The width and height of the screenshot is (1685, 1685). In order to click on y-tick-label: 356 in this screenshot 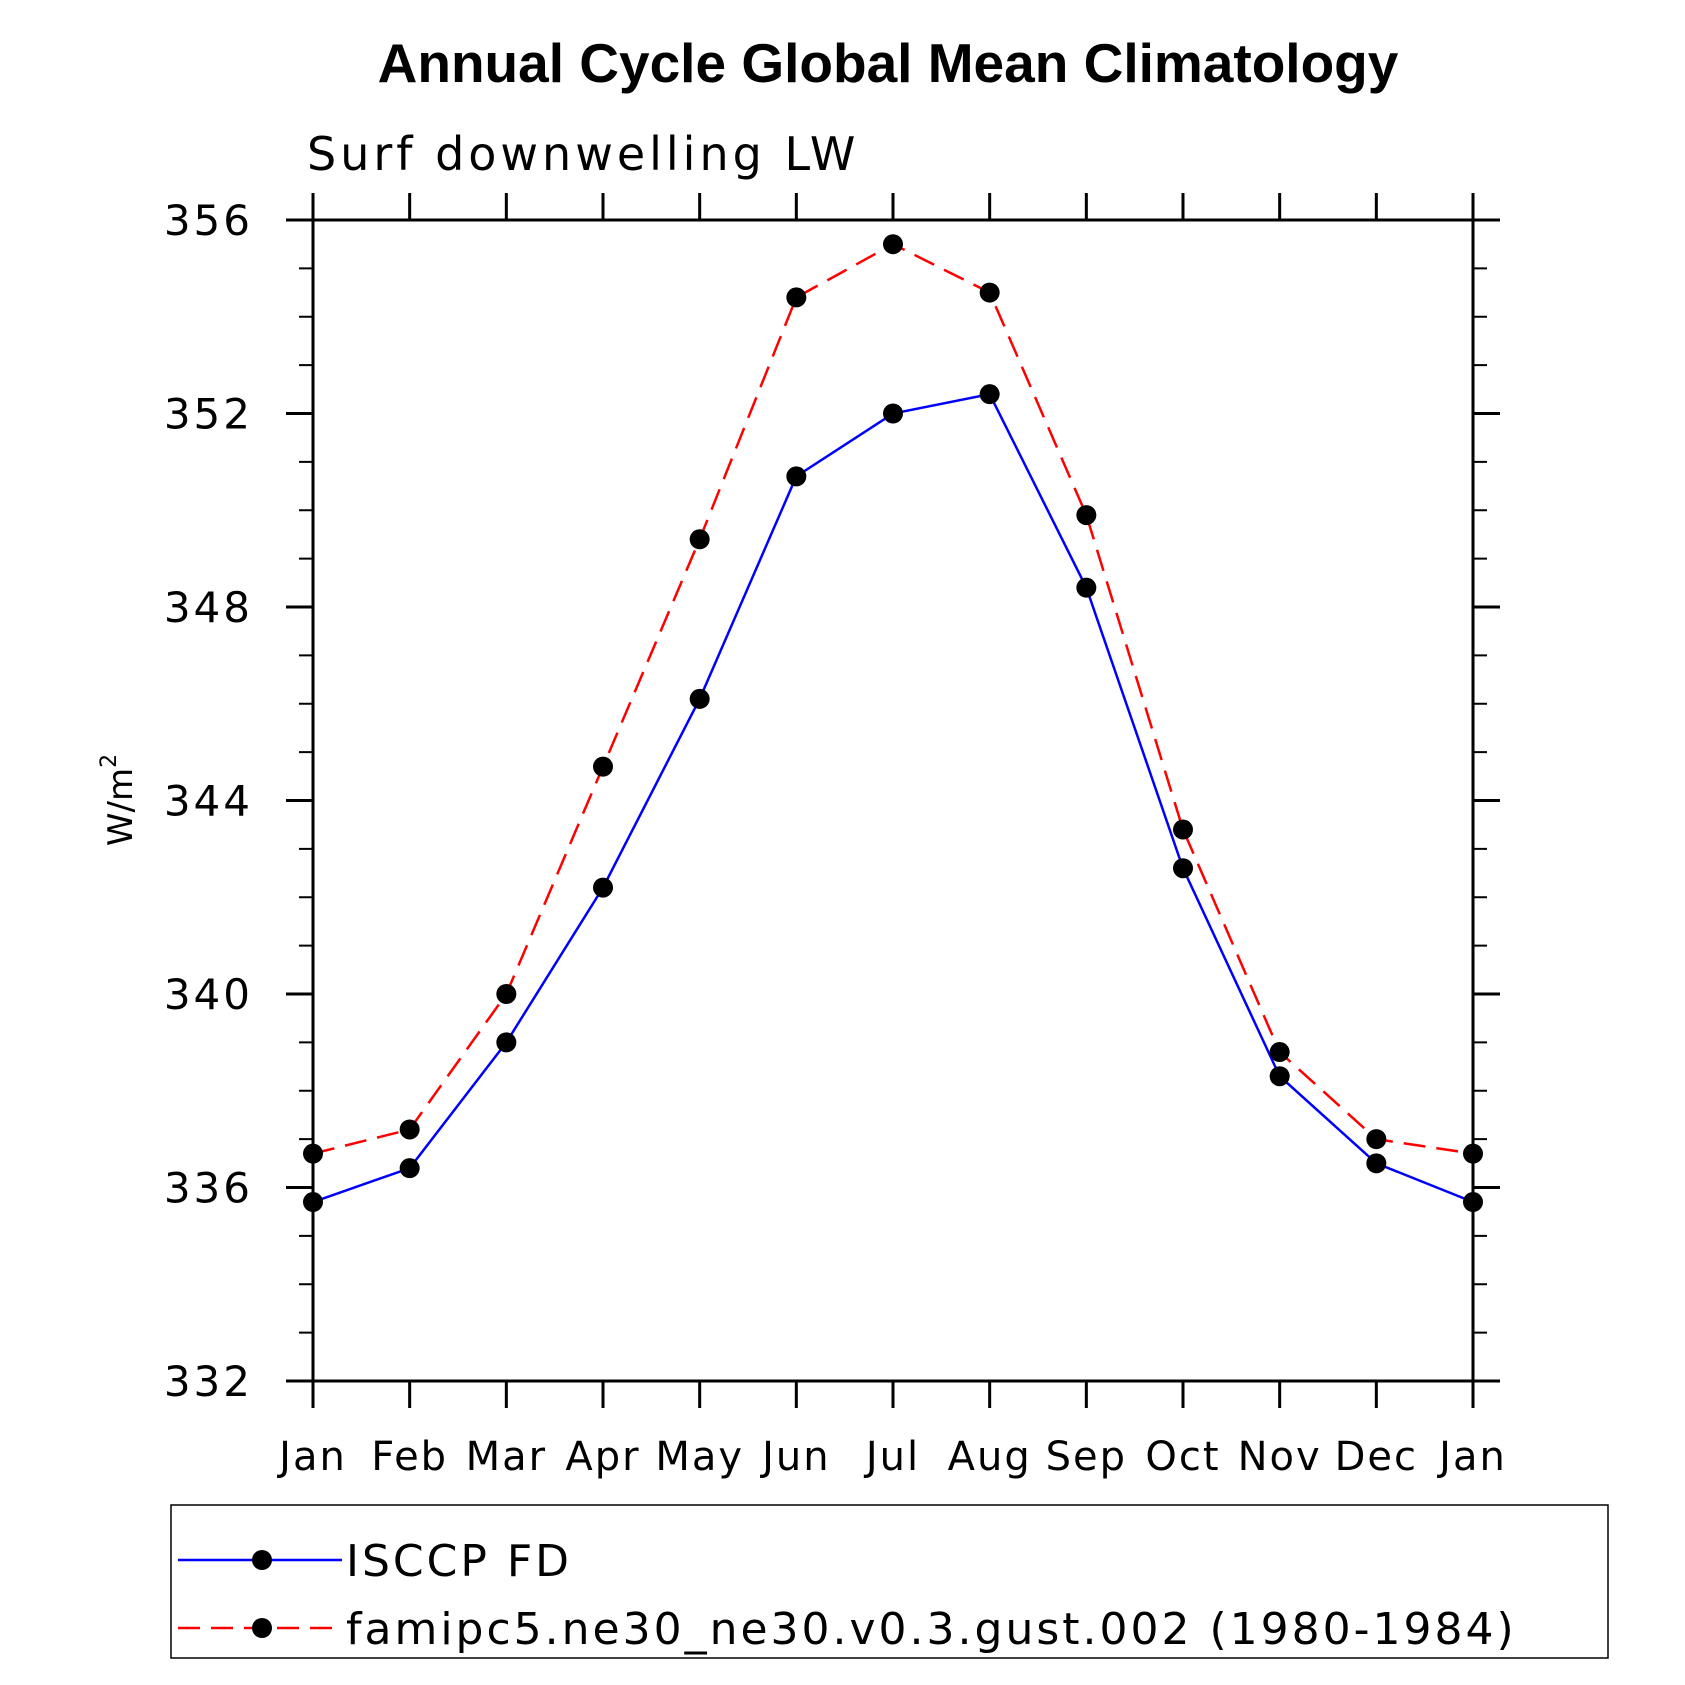, I will do `click(208, 220)`.